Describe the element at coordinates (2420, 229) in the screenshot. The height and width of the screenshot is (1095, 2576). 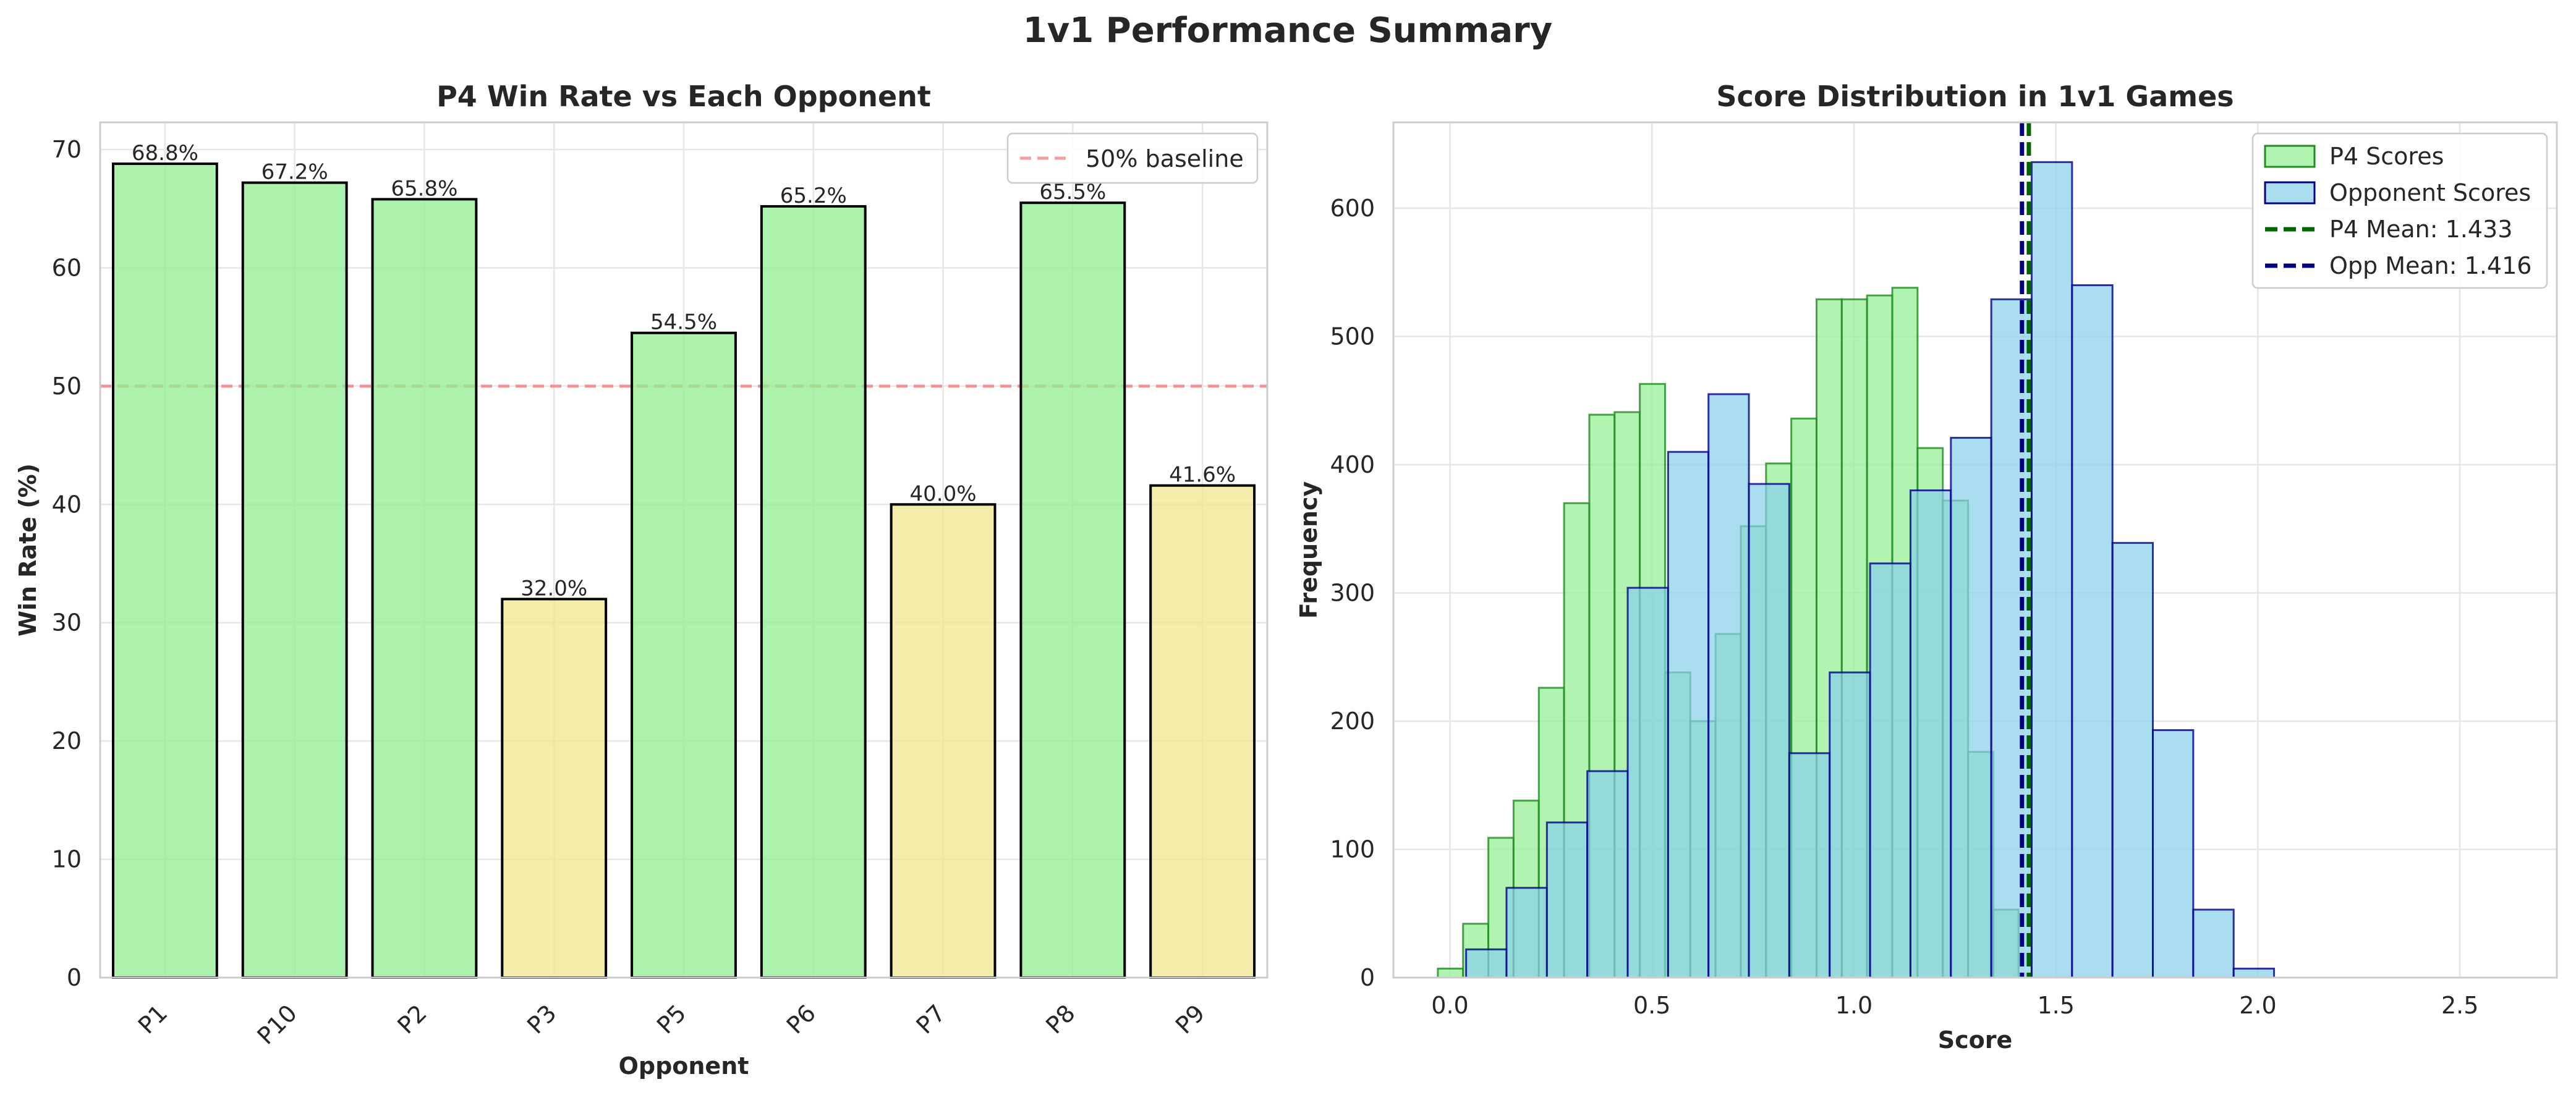
I see `legend-p4-mean-label: P4 Mean: 1.433` at that location.